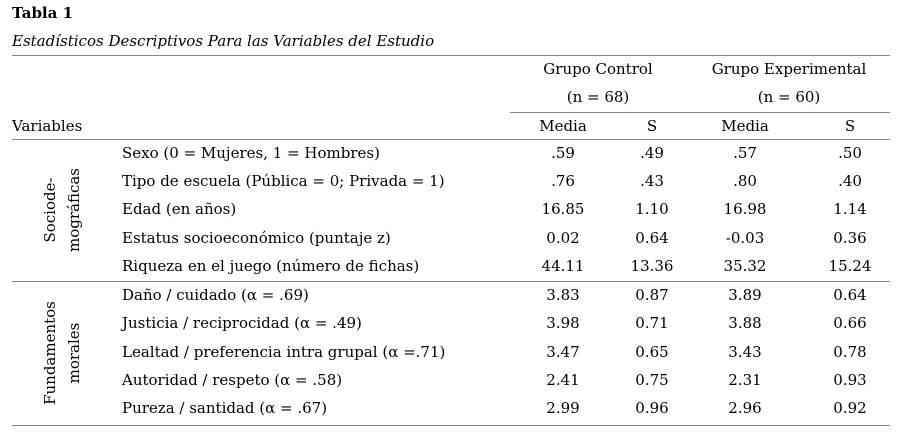 The width and height of the screenshot is (902, 432). What do you see at coordinates (563, 323) in the screenshot?
I see `control-media: 3.98` at bounding box center [563, 323].